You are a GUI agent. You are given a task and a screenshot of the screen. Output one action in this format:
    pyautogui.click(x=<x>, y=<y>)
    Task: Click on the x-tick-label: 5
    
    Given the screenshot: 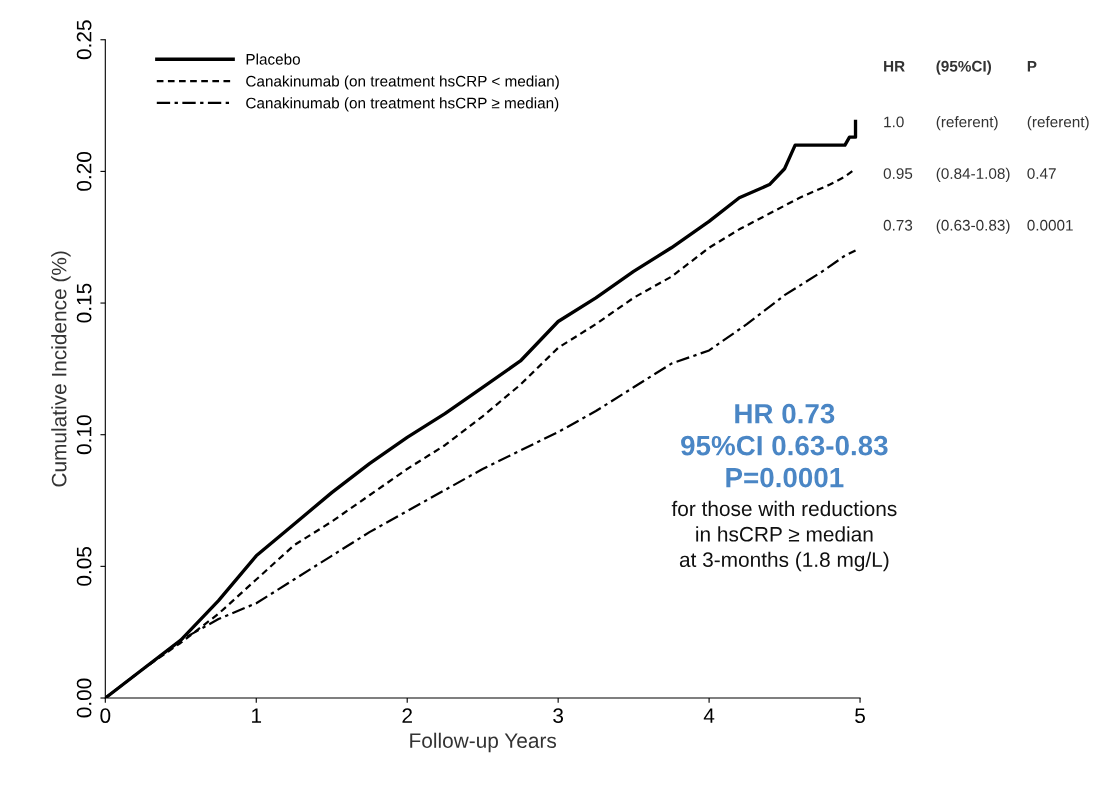 What is the action you would take?
    pyautogui.click(x=860, y=716)
    